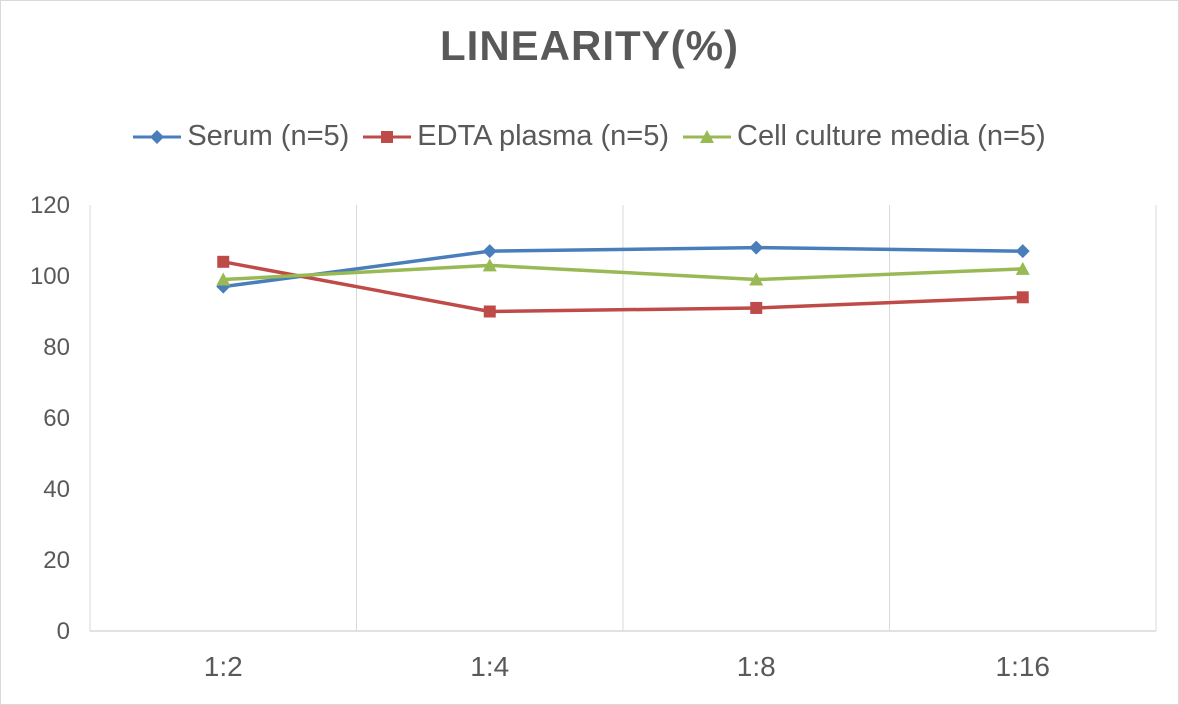  Describe the element at coordinates (50, 276) in the screenshot. I see `y-tick-label: 100` at that location.